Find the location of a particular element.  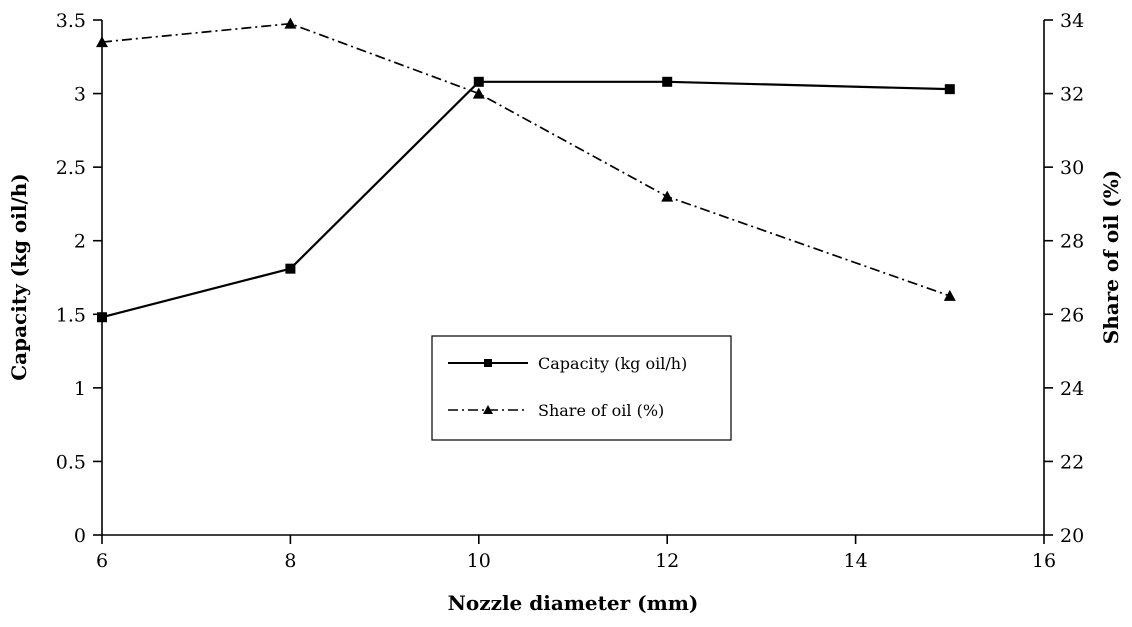

right-y-tick-label: 22 is located at coordinates (1072, 462).